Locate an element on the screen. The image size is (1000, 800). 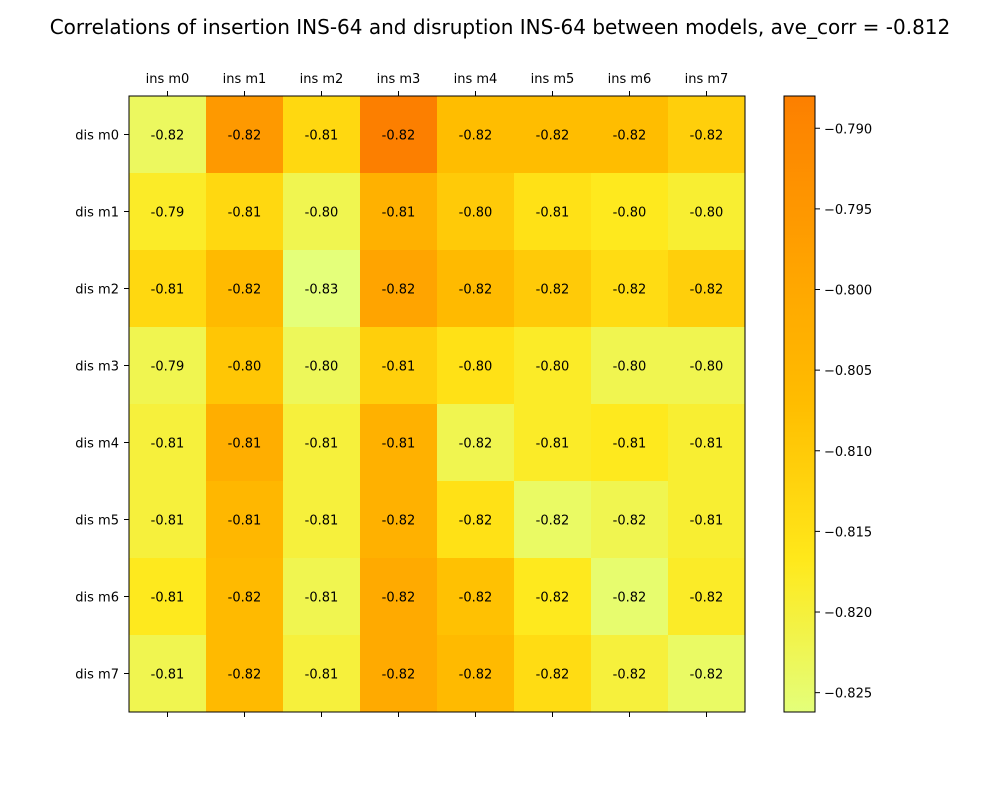
colorbar-tick-label: −0.825 is located at coordinates (848, 694).